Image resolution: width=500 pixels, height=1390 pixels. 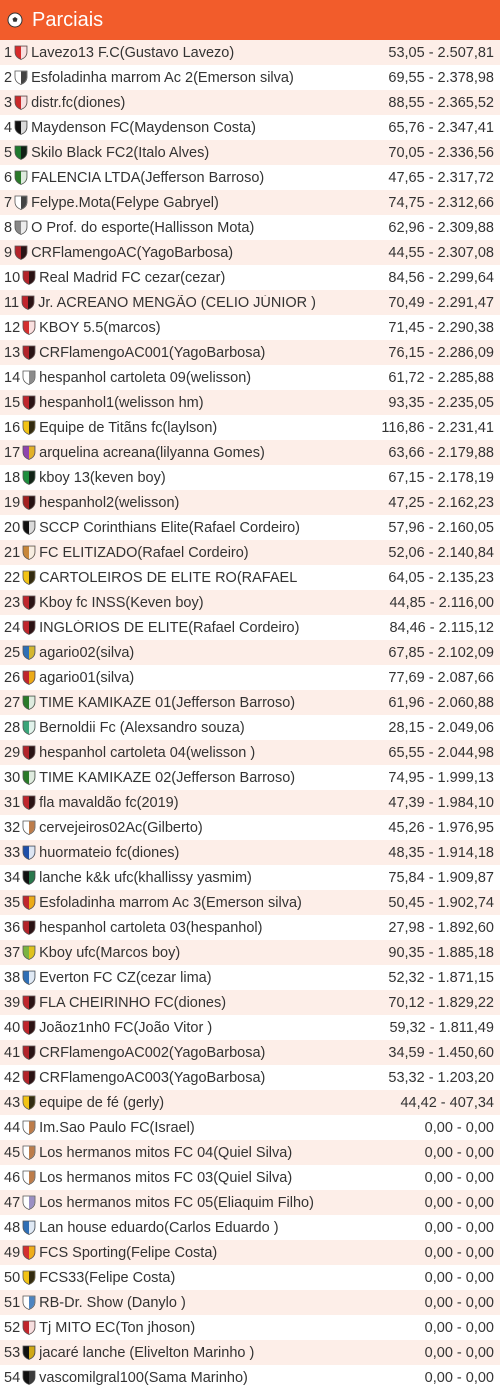 I want to click on team-position: 38, so click(x=12, y=977).